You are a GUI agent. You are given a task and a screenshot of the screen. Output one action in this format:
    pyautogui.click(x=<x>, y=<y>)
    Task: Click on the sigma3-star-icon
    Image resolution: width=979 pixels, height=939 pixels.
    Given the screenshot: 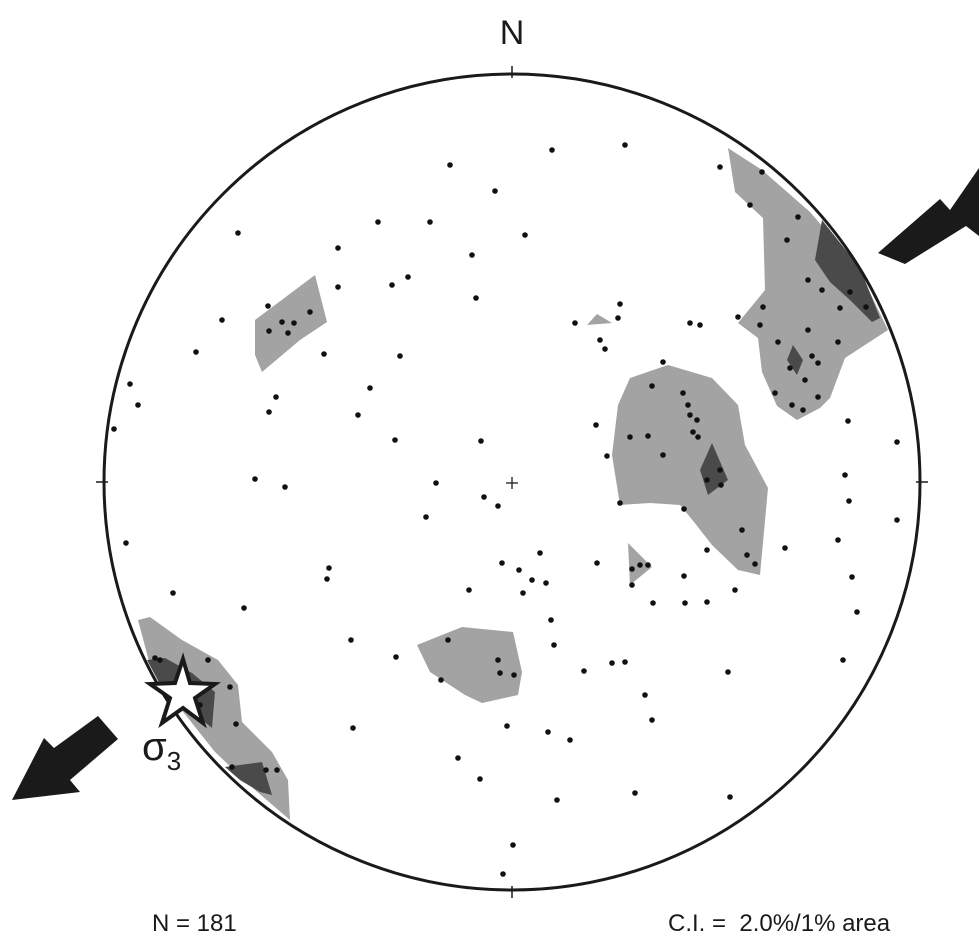 What is the action you would take?
    pyautogui.click(x=182, y=690)
    